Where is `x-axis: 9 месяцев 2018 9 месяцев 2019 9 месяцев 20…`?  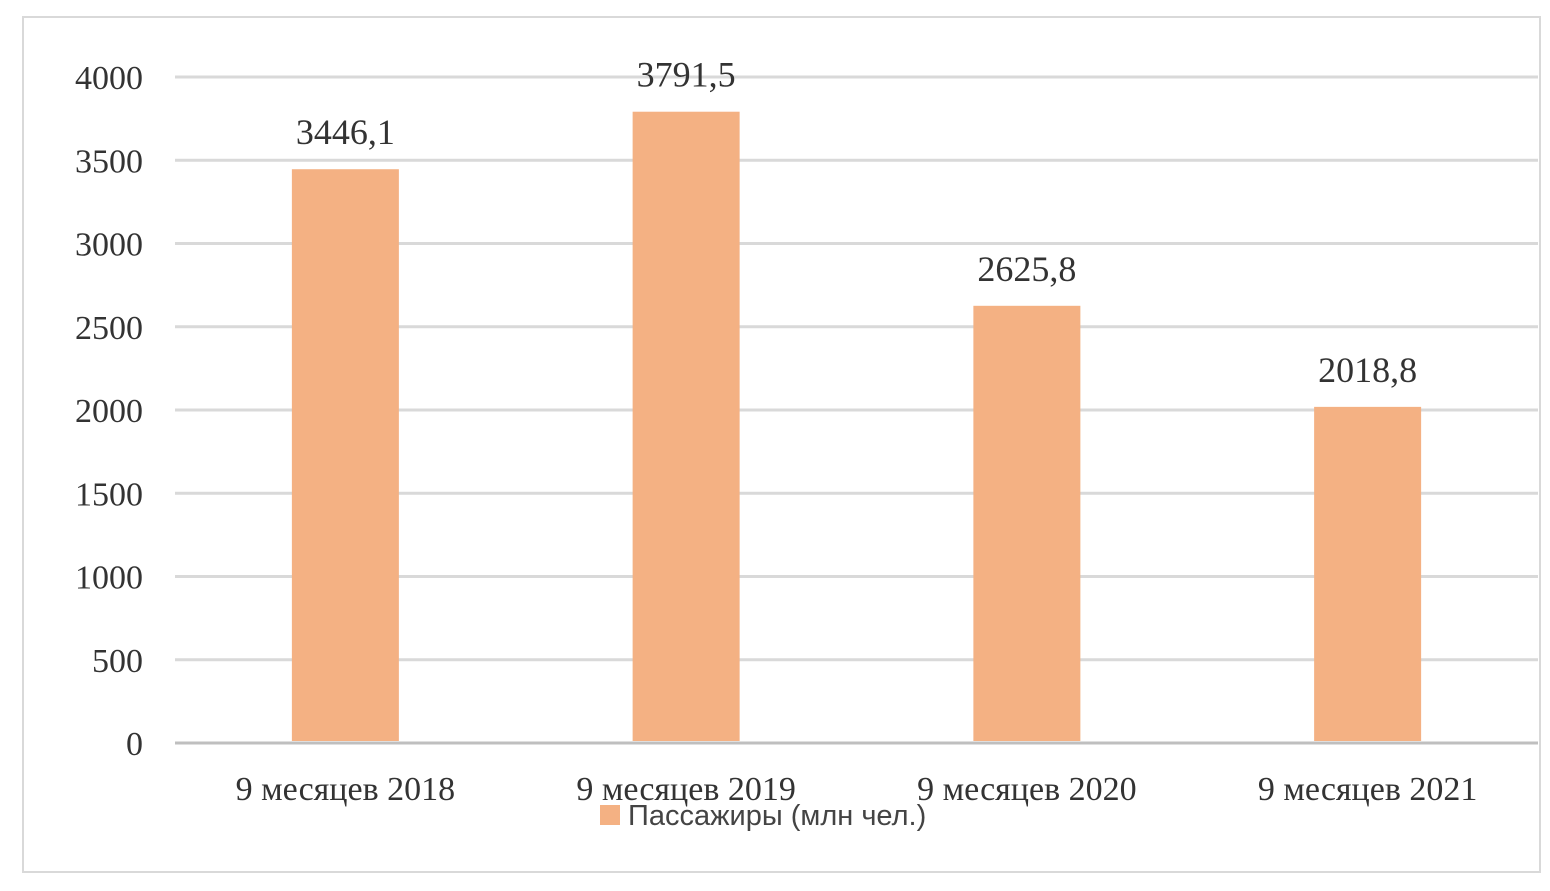
x-axis: 9 месяцев 2018 9 месяцев 2019 9 месяцев 20… is located at coordinates (857, 789).